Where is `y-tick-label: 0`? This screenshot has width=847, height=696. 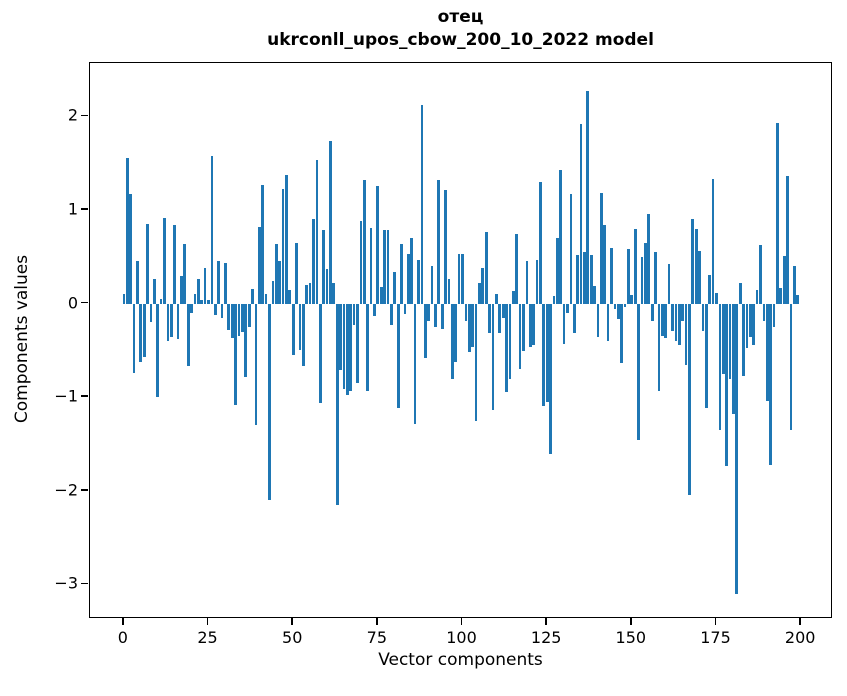 y-tick-label: 0 is located at coordinates (72, 303).